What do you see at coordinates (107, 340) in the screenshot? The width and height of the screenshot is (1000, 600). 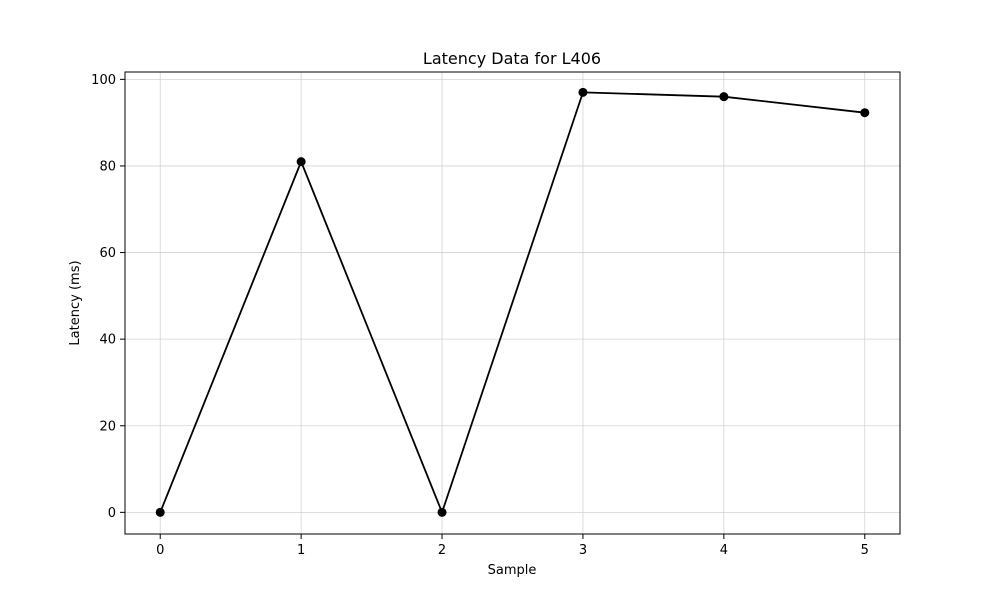 I see `y-tick-label: 40` at bounding box center [107, 340].